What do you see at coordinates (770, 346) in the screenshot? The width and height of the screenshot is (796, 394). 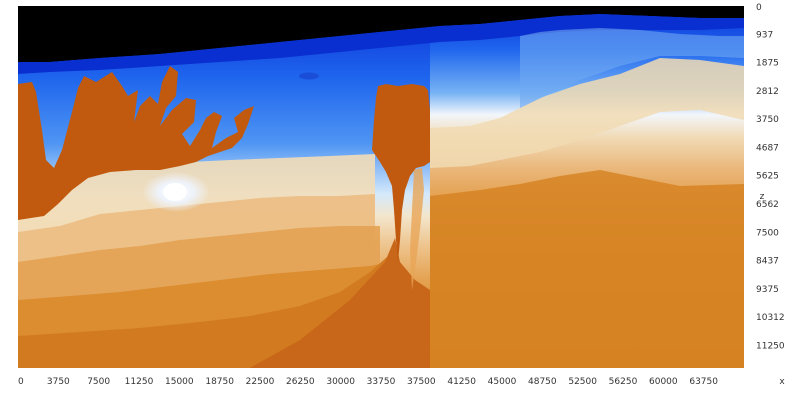 I see `y-tick-label: 11250` at bounding box center [770, 346].